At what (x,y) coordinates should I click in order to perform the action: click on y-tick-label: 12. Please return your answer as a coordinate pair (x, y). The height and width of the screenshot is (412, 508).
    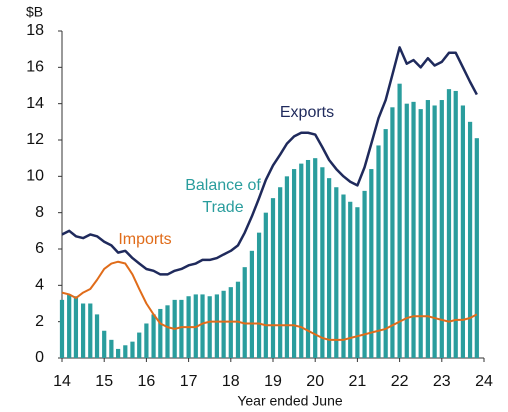
    Looking at the image, I should click on (35, 139).